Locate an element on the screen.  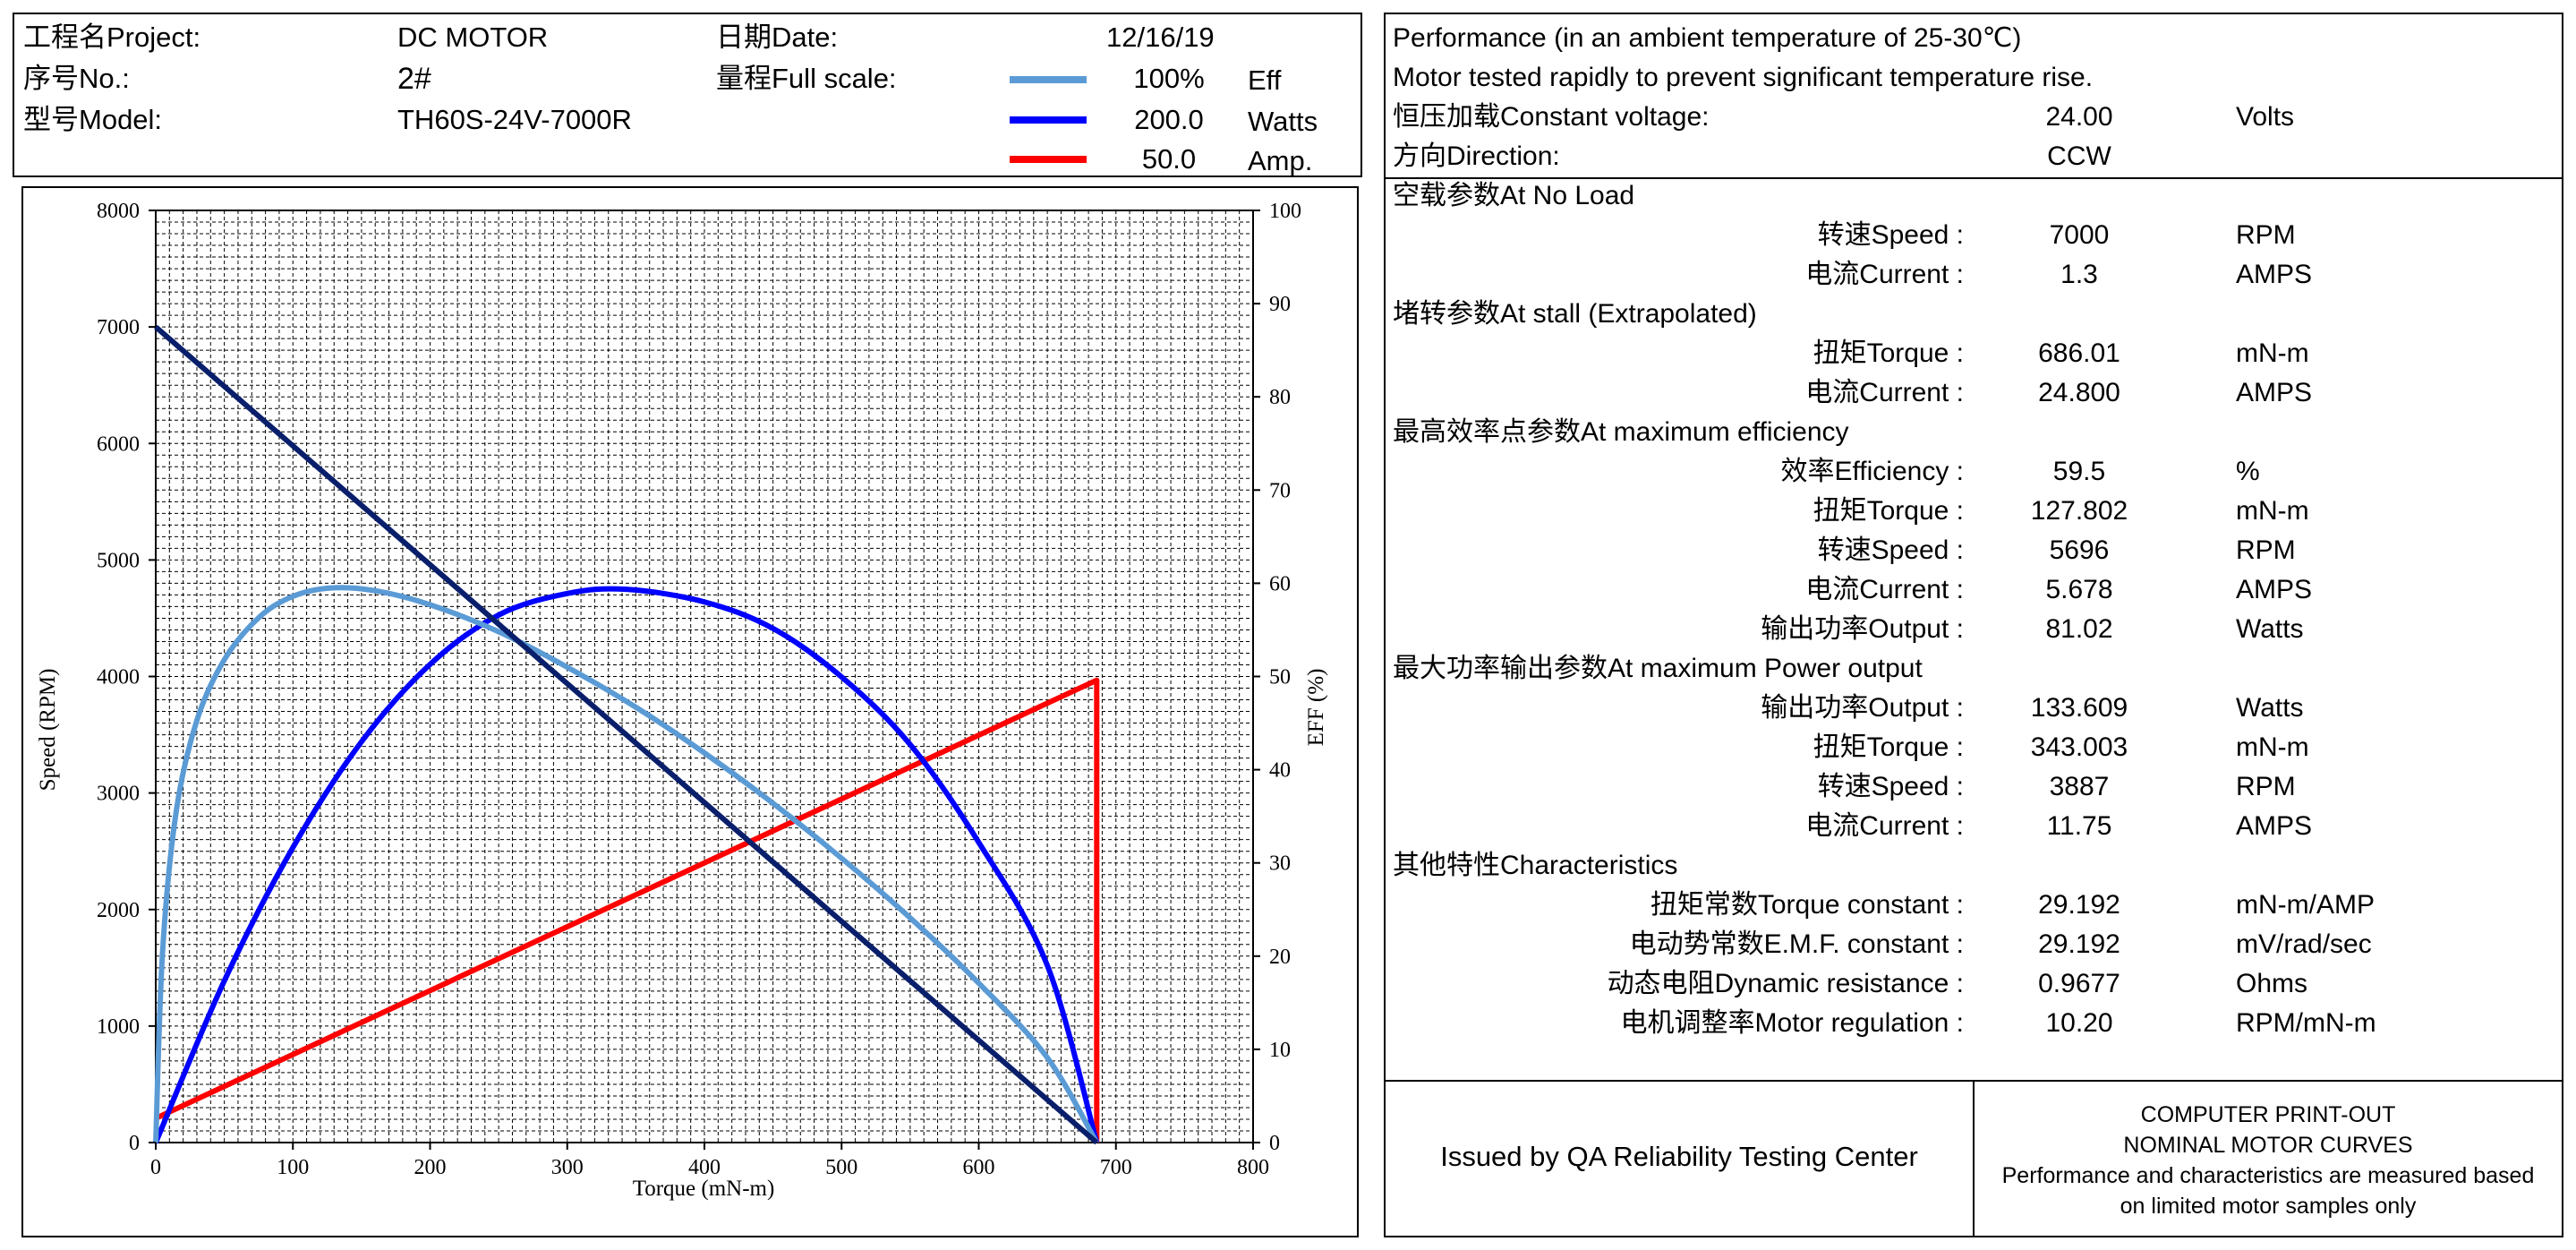
legend-line-amp is located at coordinates (1048, 159).